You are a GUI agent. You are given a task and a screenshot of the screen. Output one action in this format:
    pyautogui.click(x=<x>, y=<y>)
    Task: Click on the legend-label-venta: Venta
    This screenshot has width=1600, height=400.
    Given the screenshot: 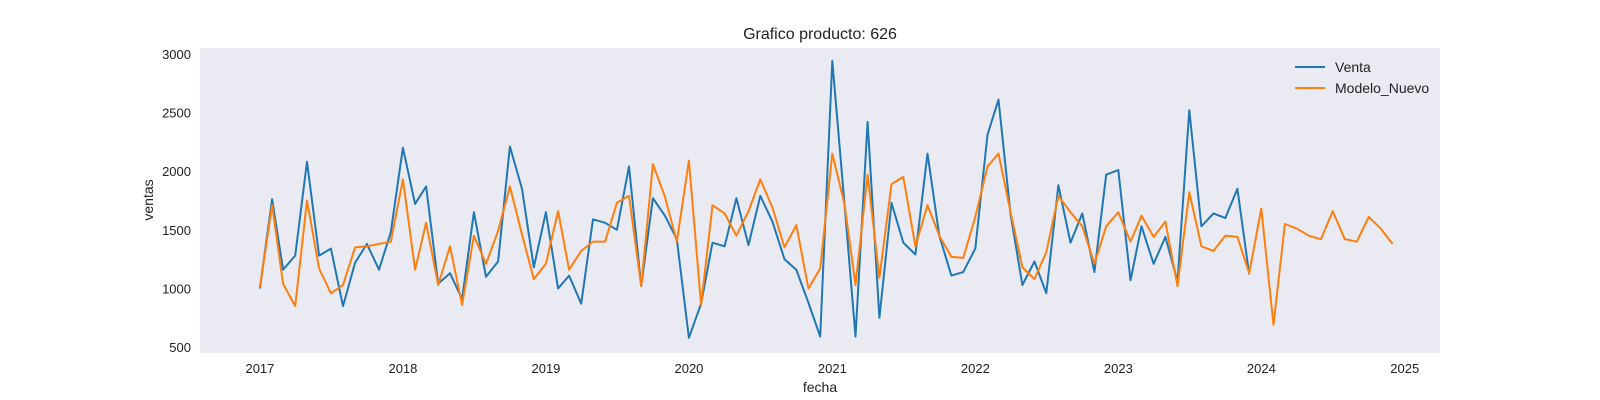 What is the action you would take?
    pyautogui.click(x=1353, y=67)
    